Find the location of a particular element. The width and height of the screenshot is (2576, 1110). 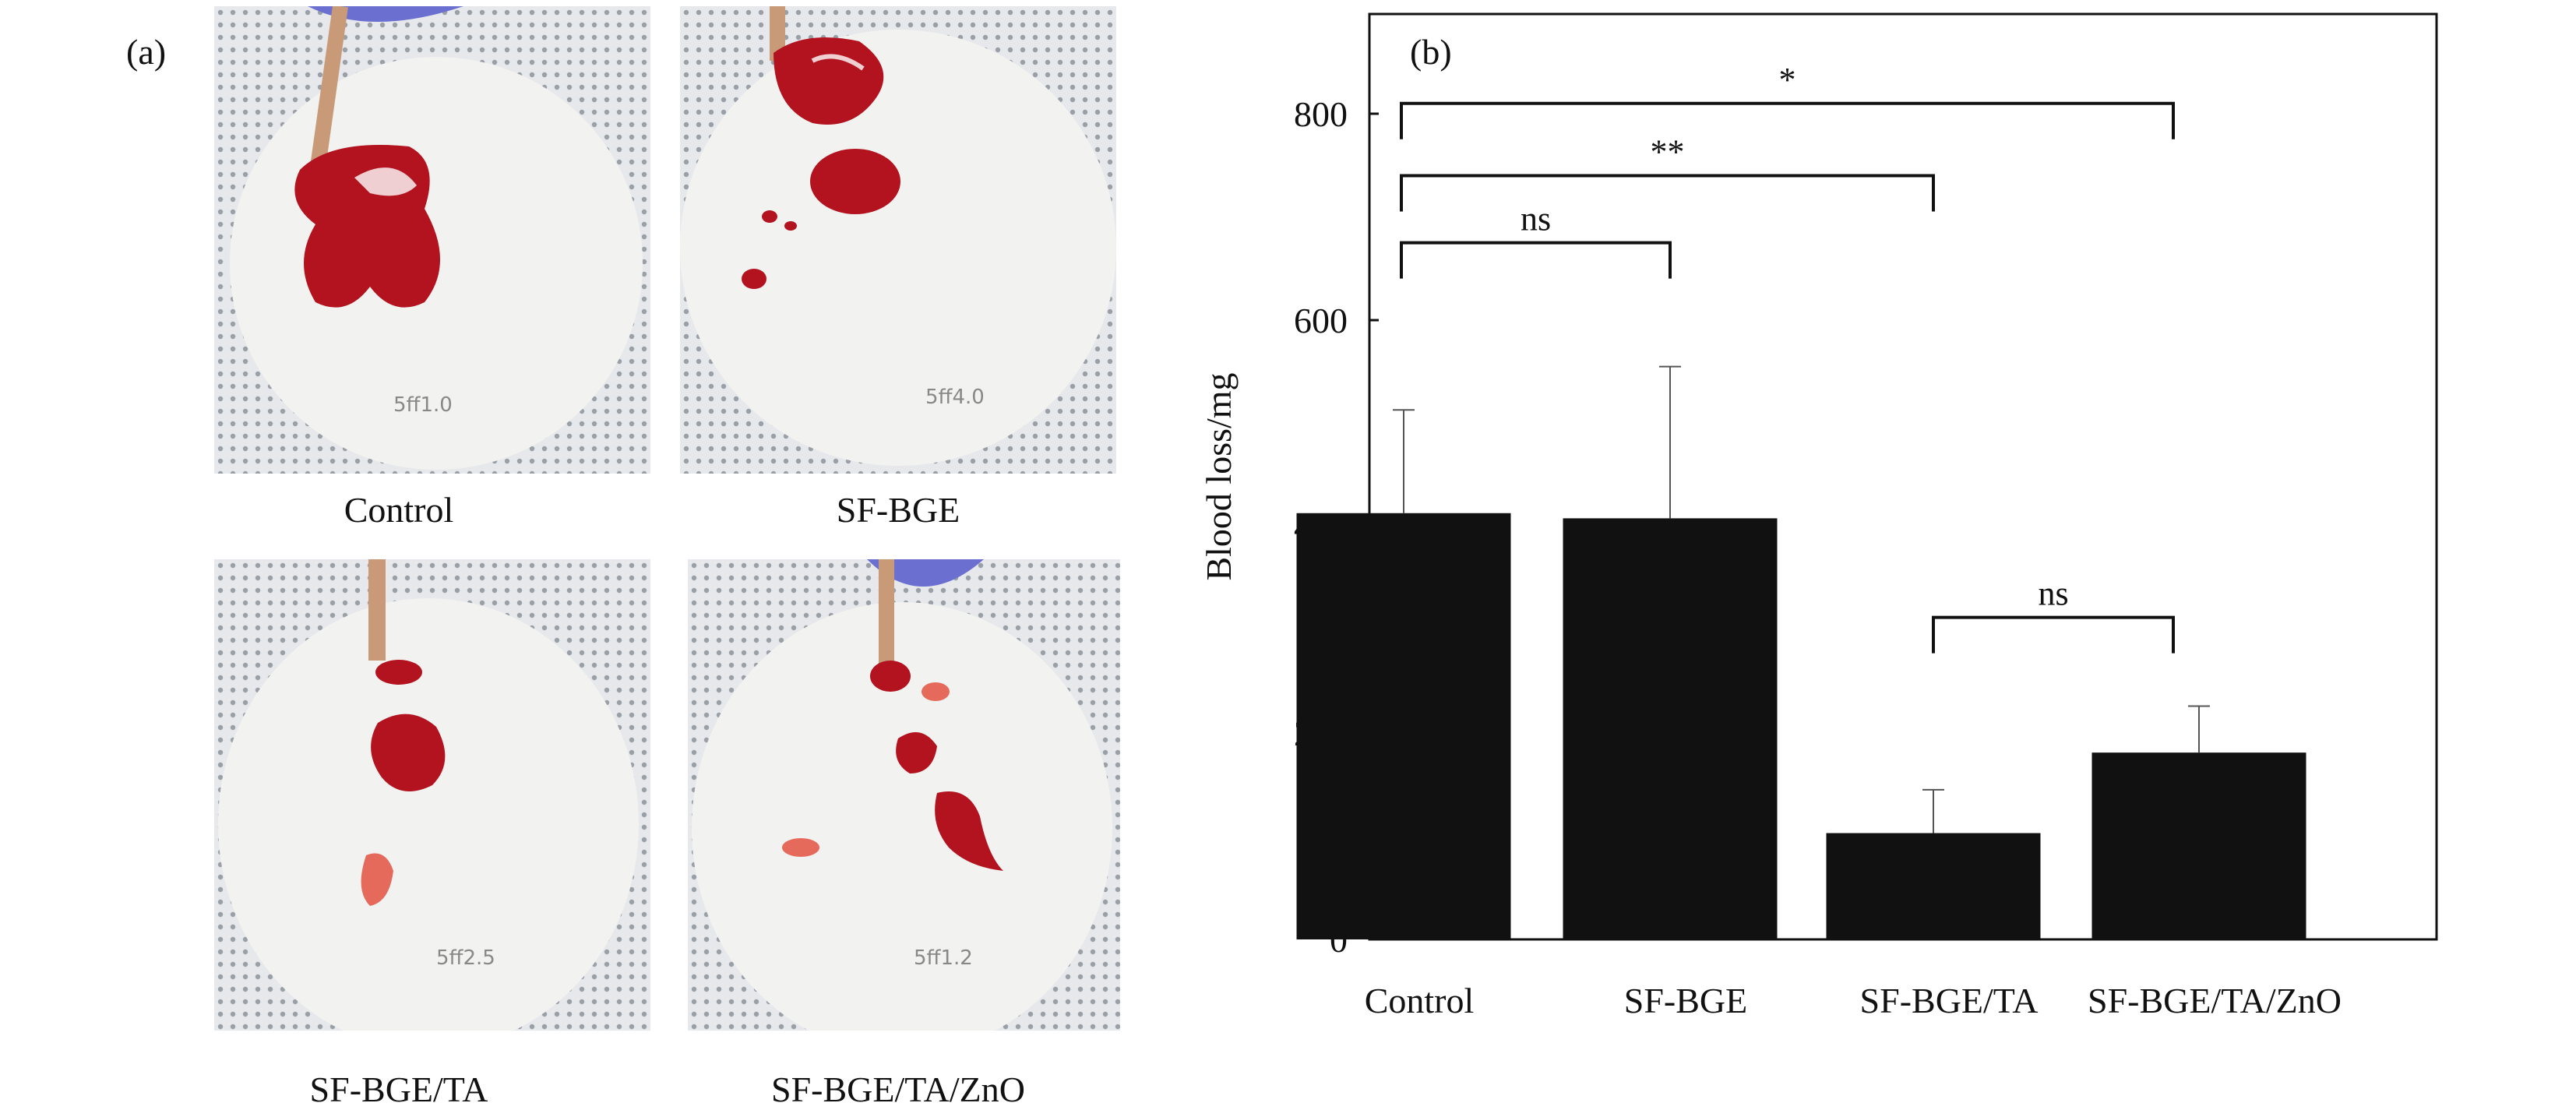

y-tick-label-1: 200 is located at coordinates (1321, 733).